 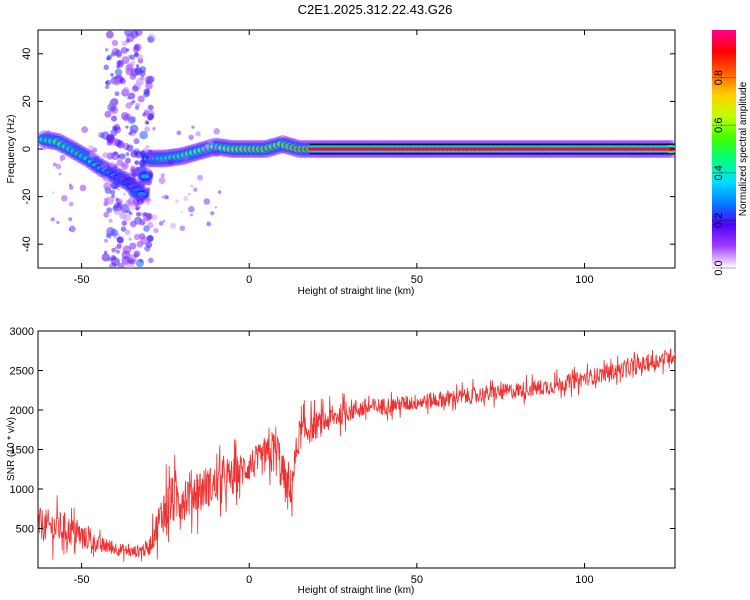 I want to click on colorbar-tick-label: 0.6, so click(x=719, y=125).